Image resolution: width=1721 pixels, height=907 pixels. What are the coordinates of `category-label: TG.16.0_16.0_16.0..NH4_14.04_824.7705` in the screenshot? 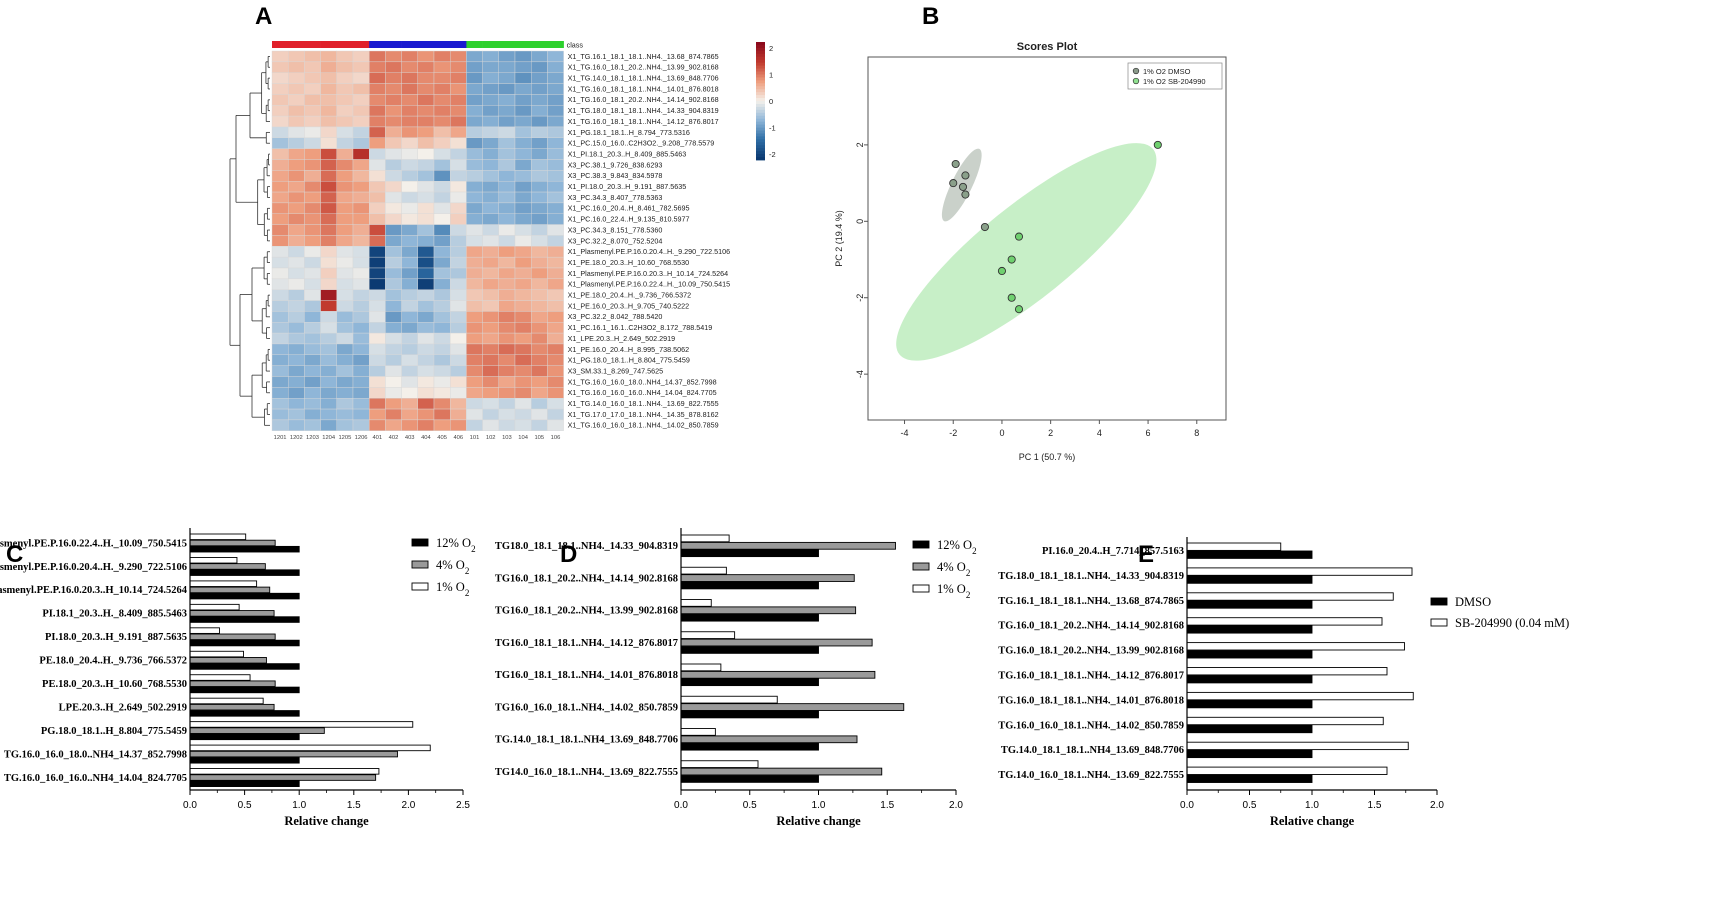 It's located at (95, 778).